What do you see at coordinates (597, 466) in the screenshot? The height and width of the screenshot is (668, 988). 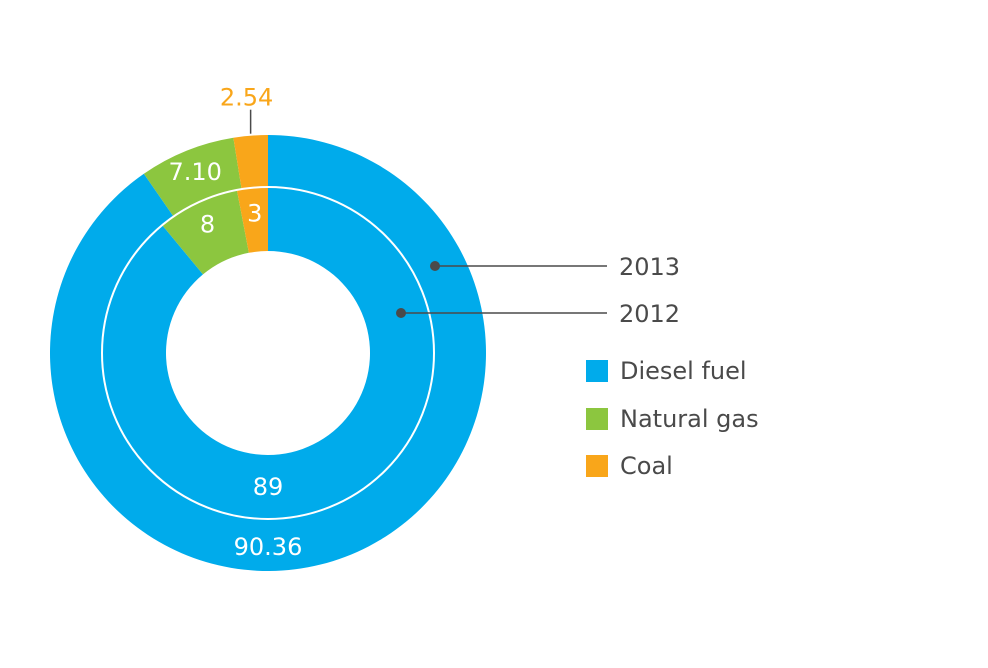 I see `legend-swatch-coal` at bounding box center [597, 466].